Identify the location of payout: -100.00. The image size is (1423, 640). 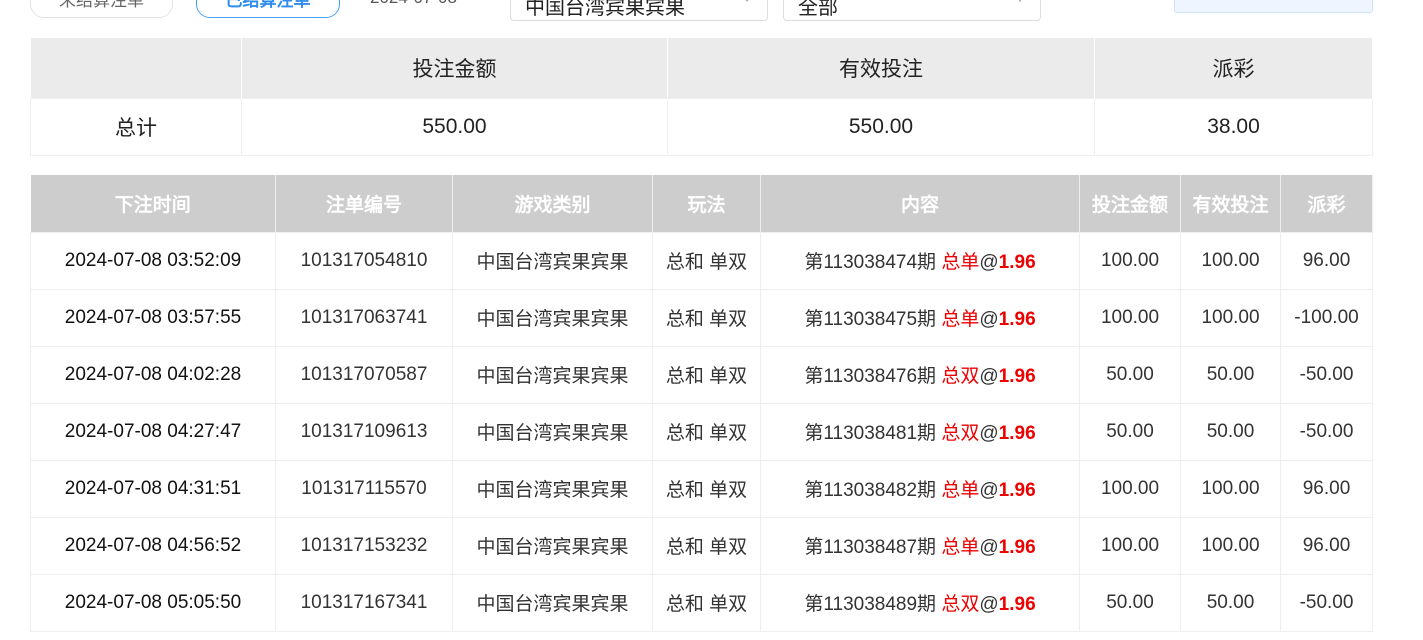
(1326, 317).